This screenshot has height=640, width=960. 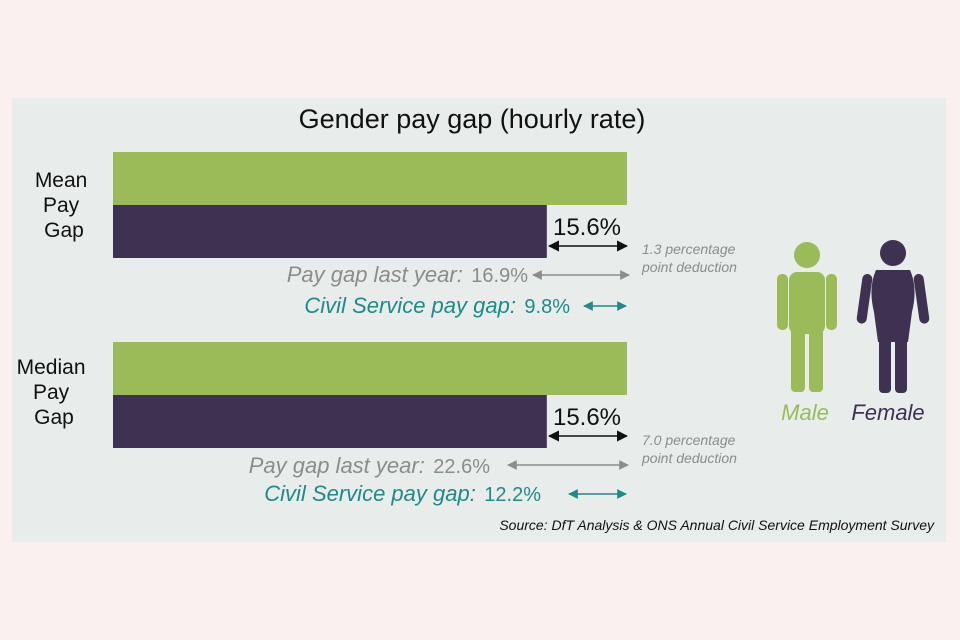 What do you see at coordinates (587, 227) in the screenshot?
I see `gap-value-mean: 15.6%` at bounding box center [587, 227].